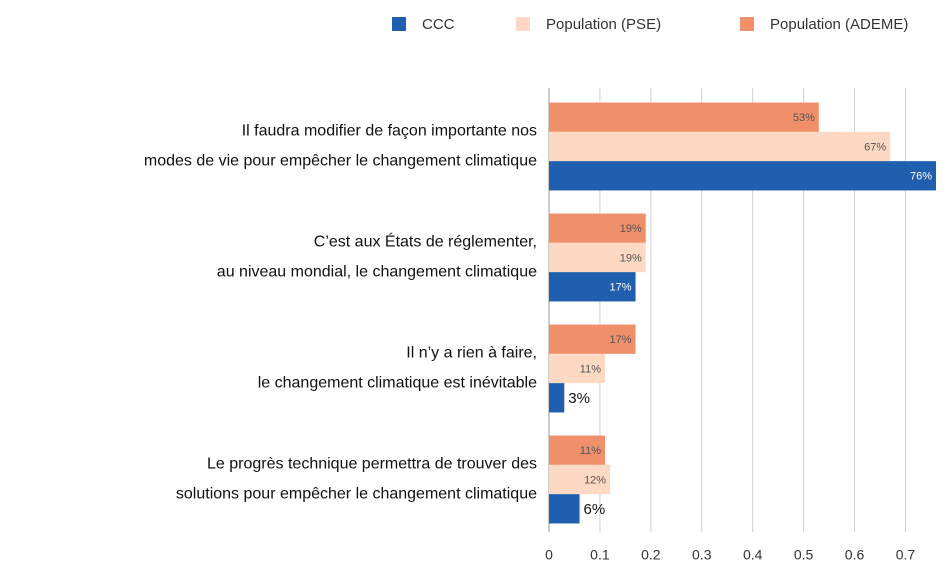 This screenshot has height=567, width=950. What do you see at coordinates (579, 398) in the screenshot?
I see `value-label: 3%` at bounding box center [579, 398].